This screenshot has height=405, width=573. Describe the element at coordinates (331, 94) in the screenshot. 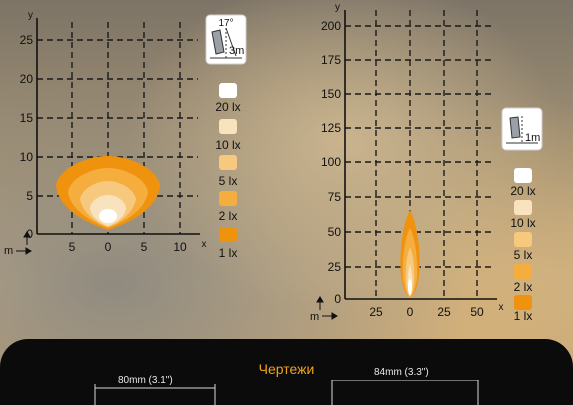

I see `right-y-tick: 150` at that location.